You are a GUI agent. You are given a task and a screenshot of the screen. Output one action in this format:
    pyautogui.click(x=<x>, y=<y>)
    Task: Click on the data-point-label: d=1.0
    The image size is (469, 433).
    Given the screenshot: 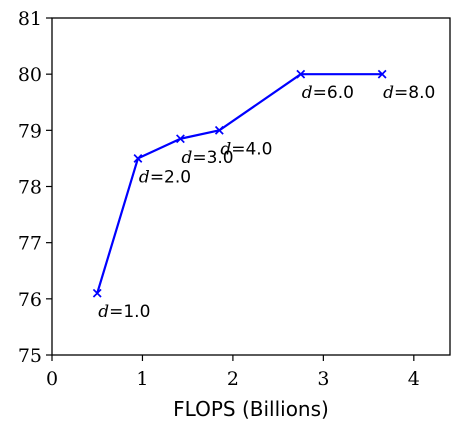 What is the action you would take?
    pyautogui.click(x=124, y=312)
    